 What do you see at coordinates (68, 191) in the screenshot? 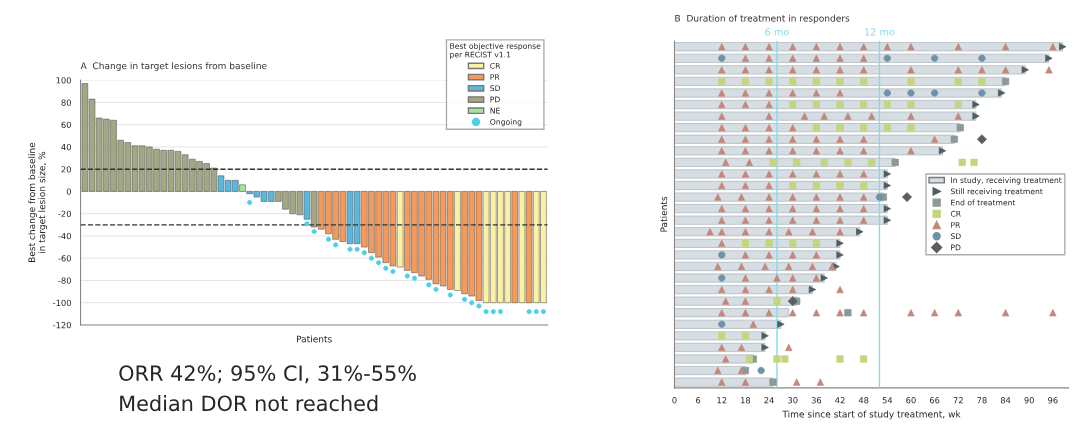
I see `y-tick-label: 0` at bounding box center [68, 191].